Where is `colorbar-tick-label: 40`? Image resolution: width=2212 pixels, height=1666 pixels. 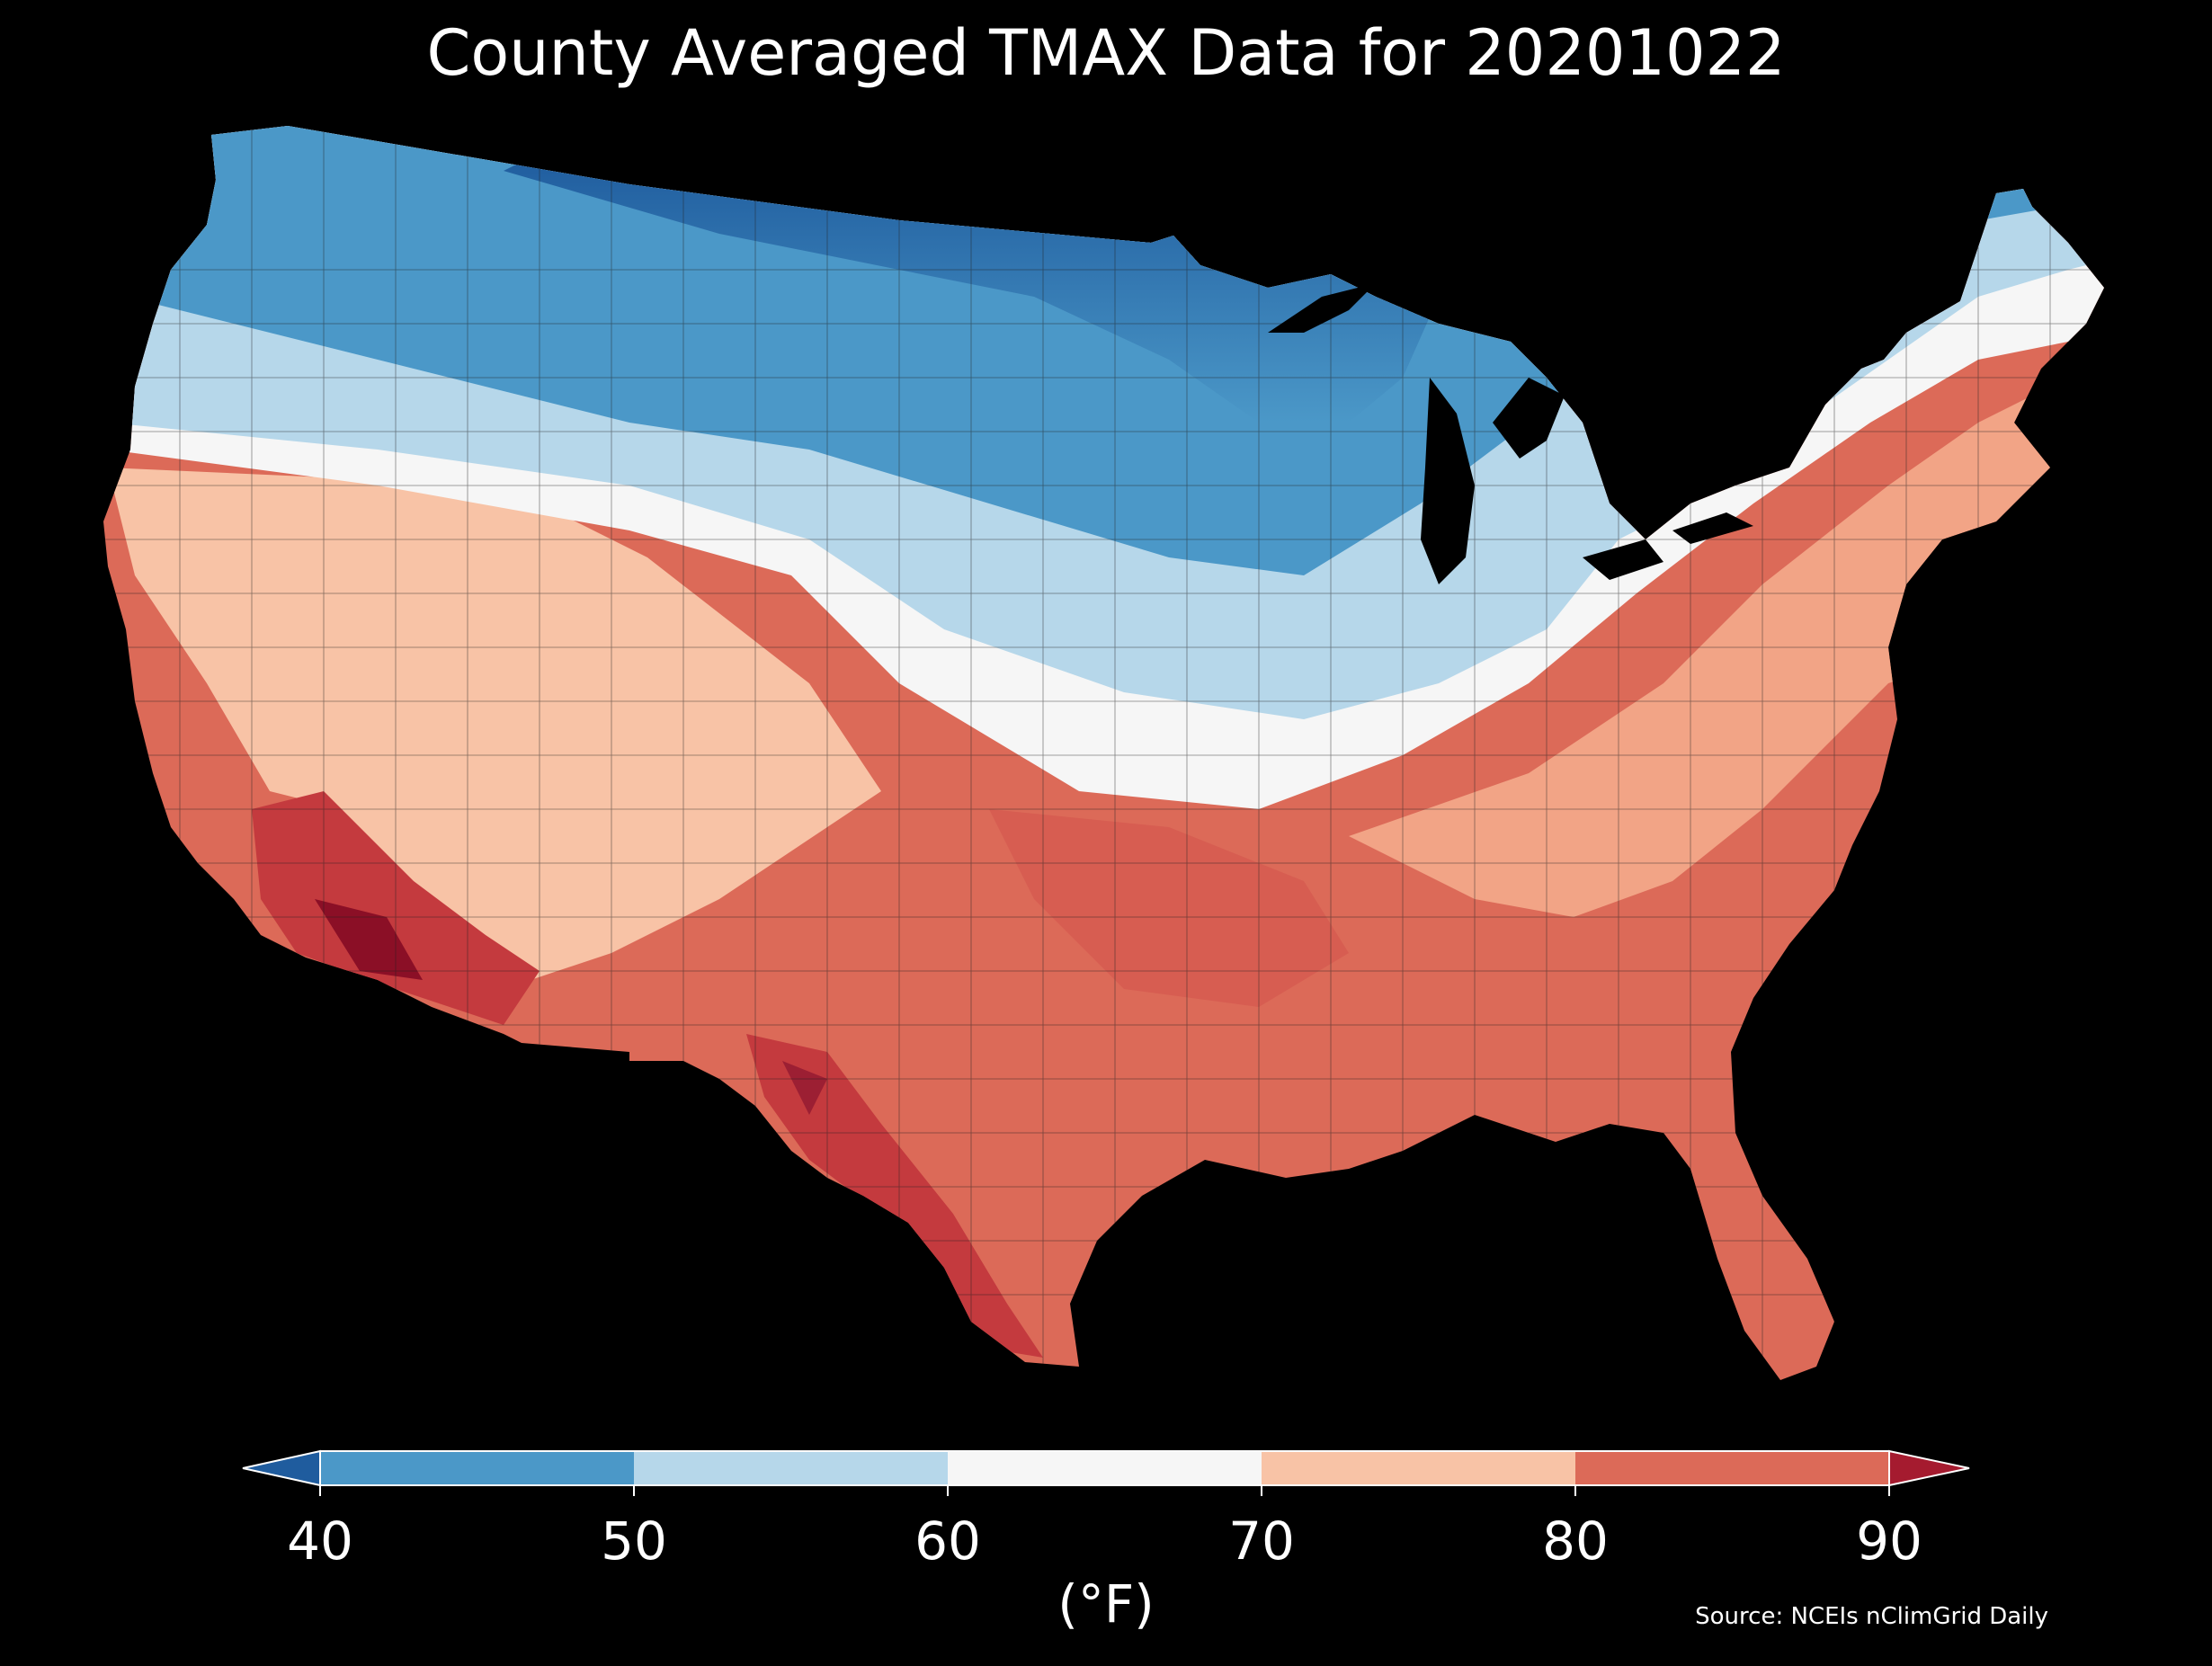
colorbar-tick-label: 40 is located at coordinates (320, 1541).